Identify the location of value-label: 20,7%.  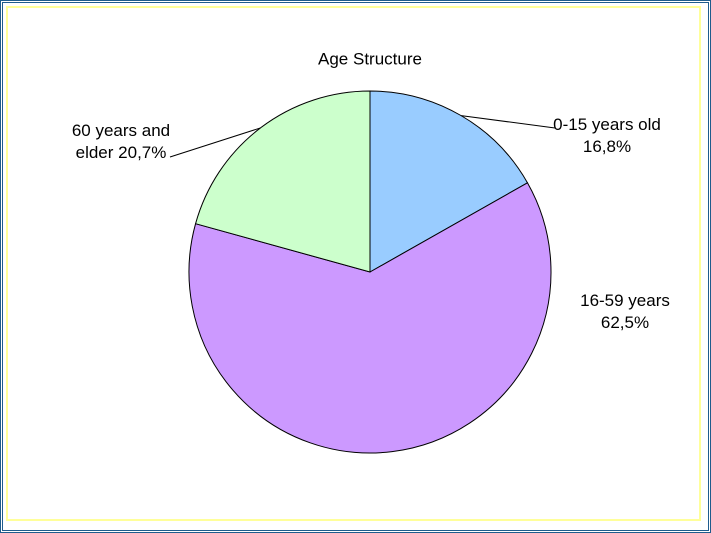
(142, 152).